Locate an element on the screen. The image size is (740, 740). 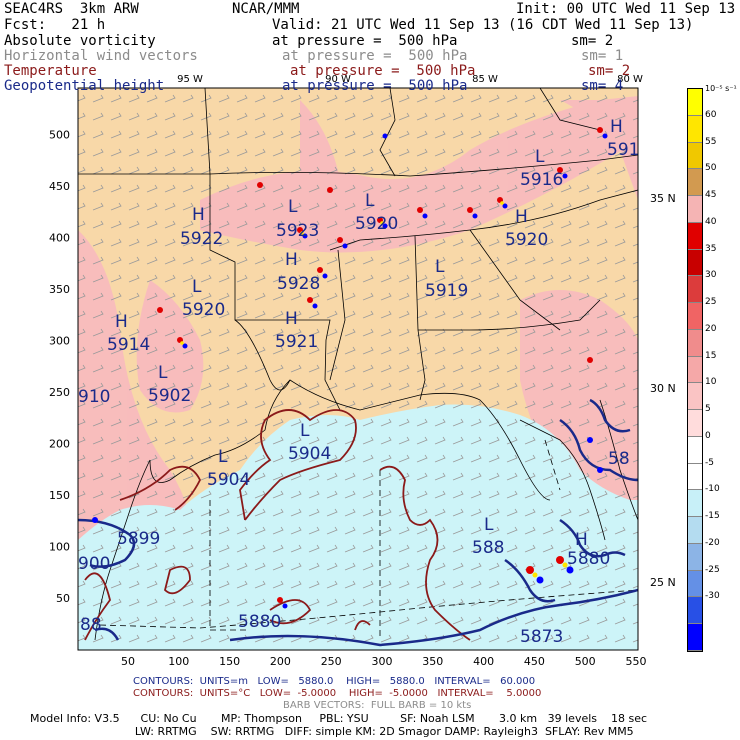
map-label-7: 5916 is located at coordinates (541, 180).